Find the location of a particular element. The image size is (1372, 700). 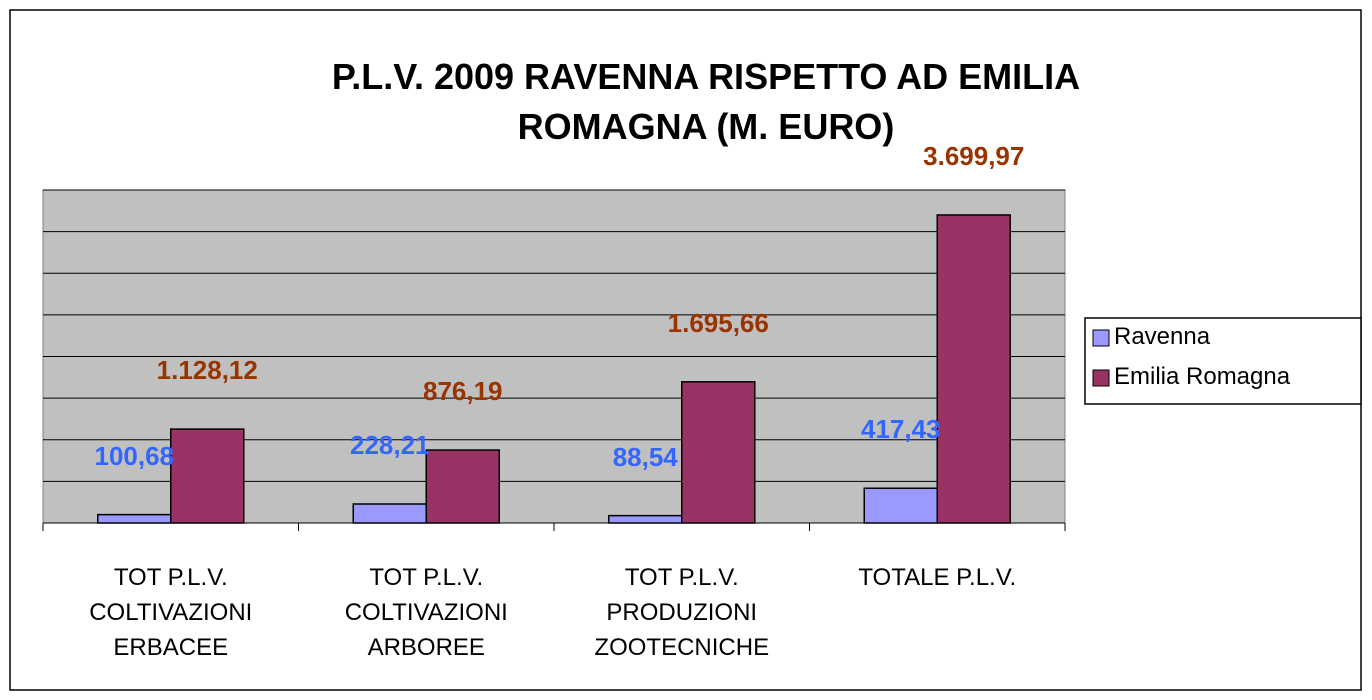

x-tick-label: TOTALE P.L.V. is located at coordinates (937, 577).